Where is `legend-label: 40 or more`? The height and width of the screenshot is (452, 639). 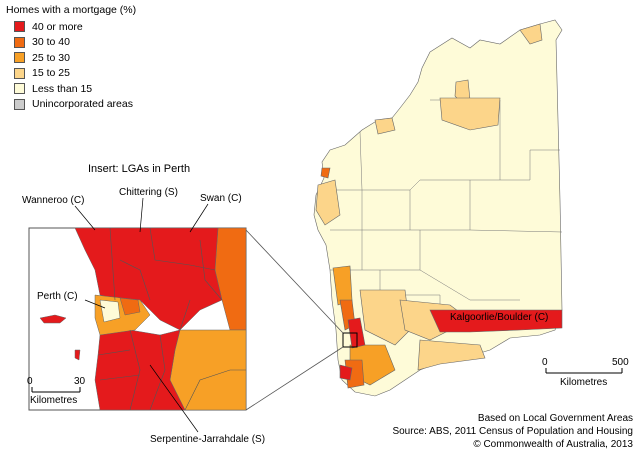
legend-label: 40 or more is located at coordinates (57, 26).